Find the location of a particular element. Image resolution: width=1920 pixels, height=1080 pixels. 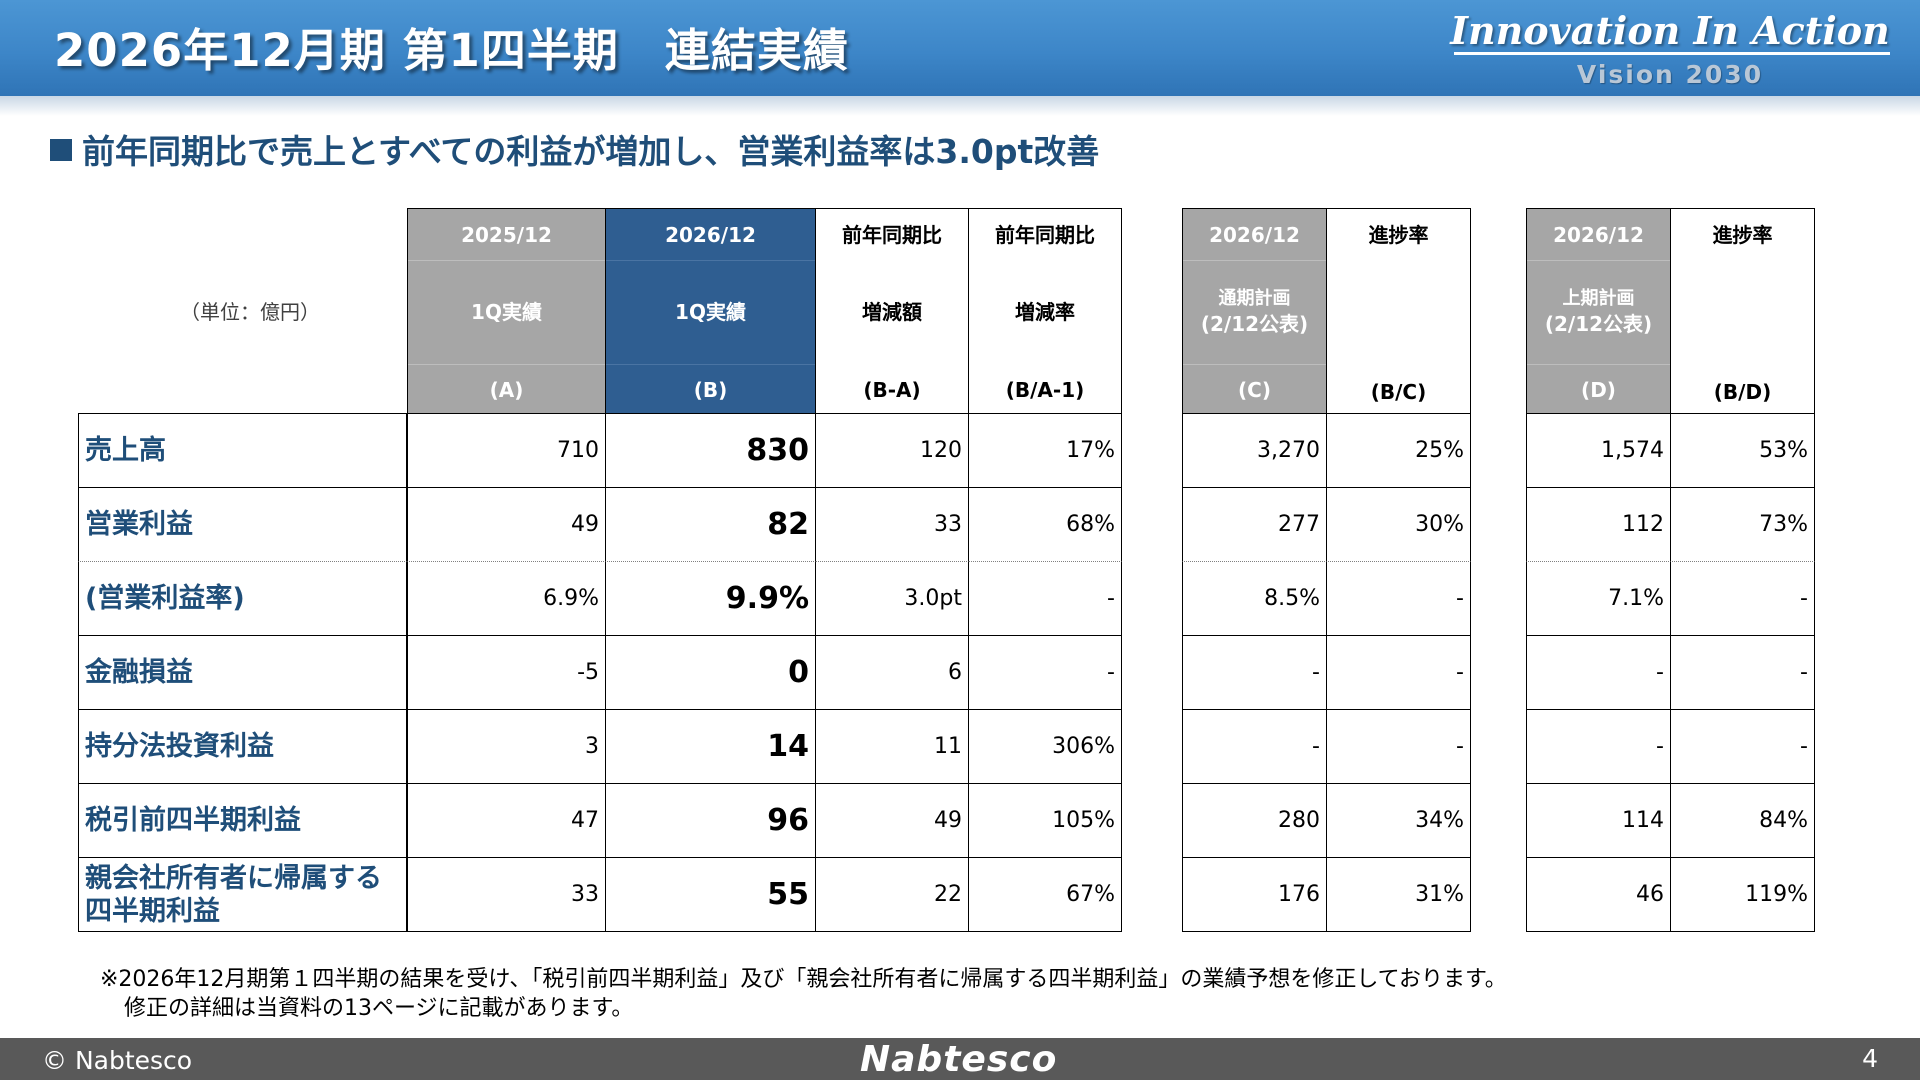

table-cell: 47 is located at coordinates (506, 820).